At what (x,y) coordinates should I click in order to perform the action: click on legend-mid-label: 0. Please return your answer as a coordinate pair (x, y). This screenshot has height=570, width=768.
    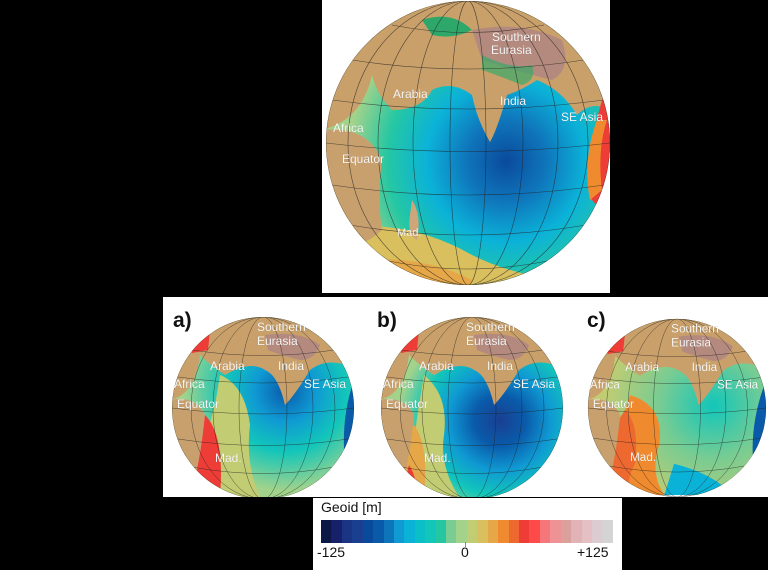
    Looking at the image, I should click on (465, 552).